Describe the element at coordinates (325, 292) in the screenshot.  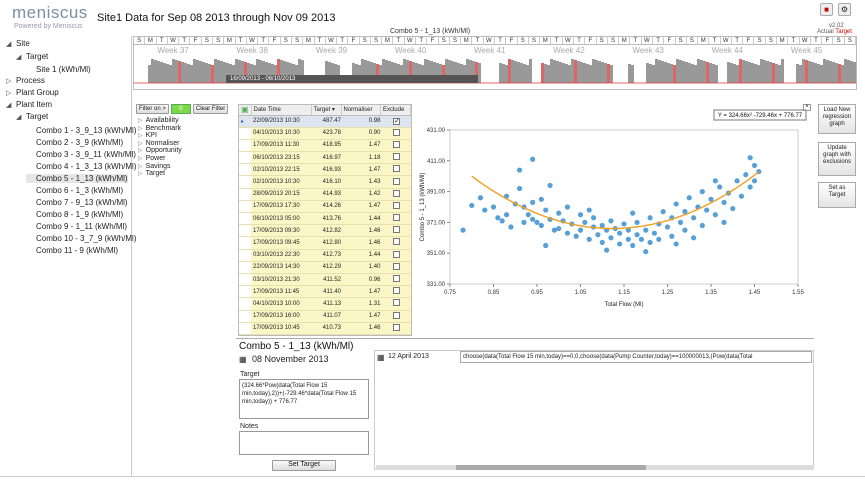
I see `table-row: 17/09/2013 11:45 411.40 1.47` at that location.